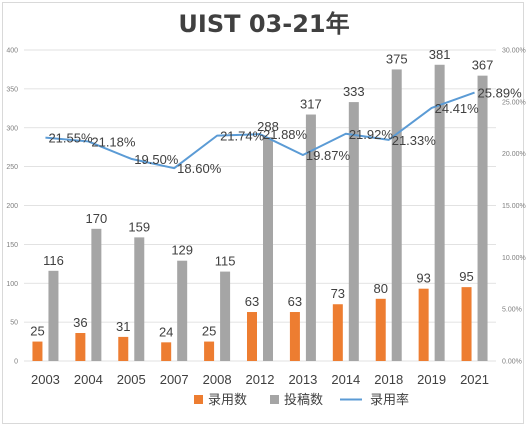 The image size is (528, 428). I want to click on y-right-tick-label: 15.00%, so click(514, 206).